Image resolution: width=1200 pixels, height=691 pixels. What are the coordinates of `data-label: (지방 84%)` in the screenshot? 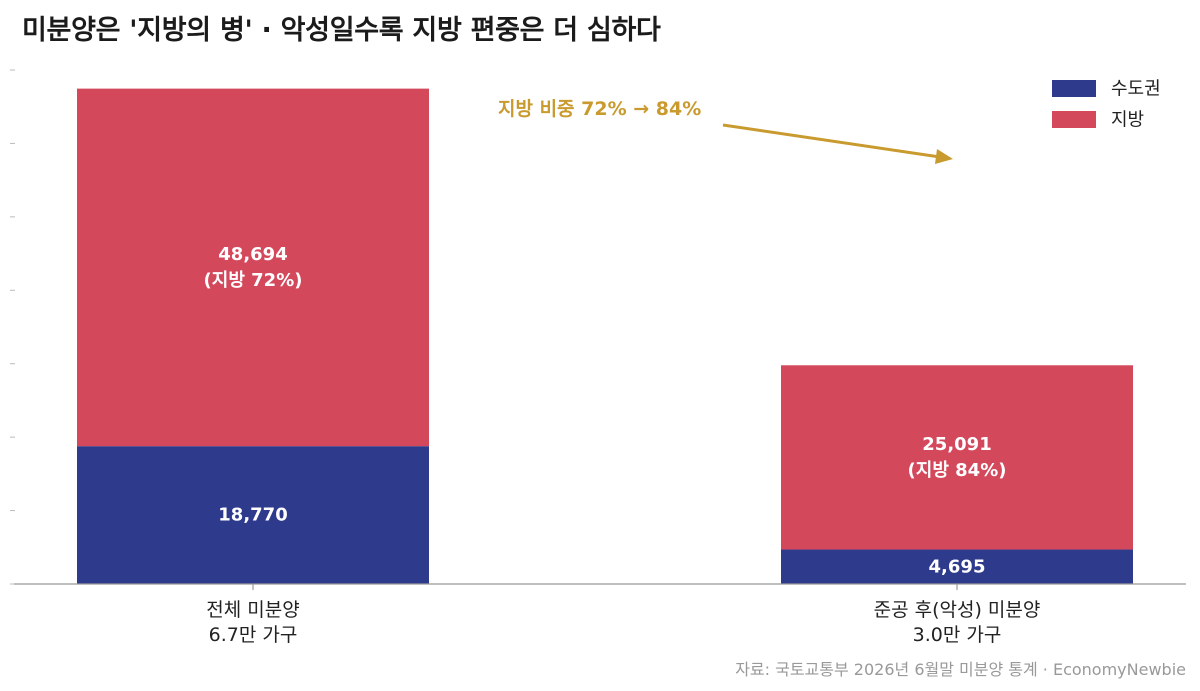 It's located at (957, 470).